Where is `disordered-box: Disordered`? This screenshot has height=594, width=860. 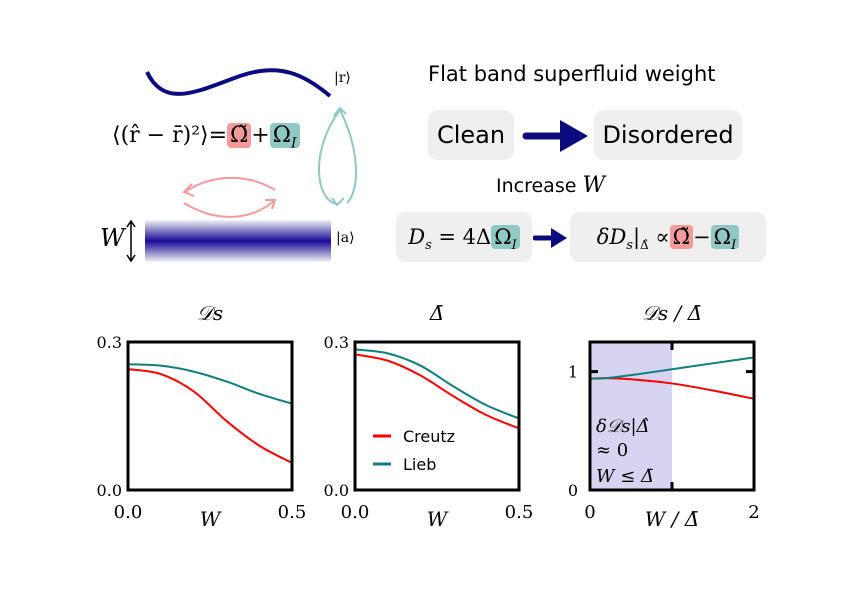
disordered-box: Disordered is located at coordinates (668, 135).